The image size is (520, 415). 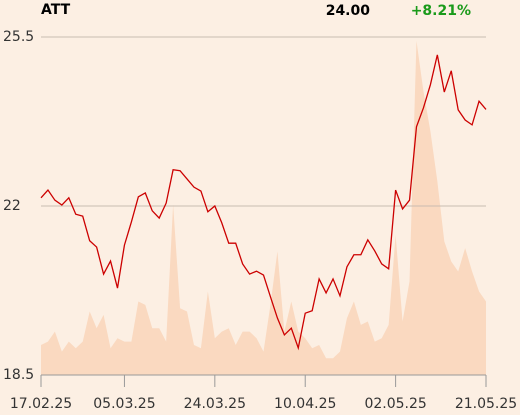 I want to click on last-price: 24.00, so click(x=348, y=11).